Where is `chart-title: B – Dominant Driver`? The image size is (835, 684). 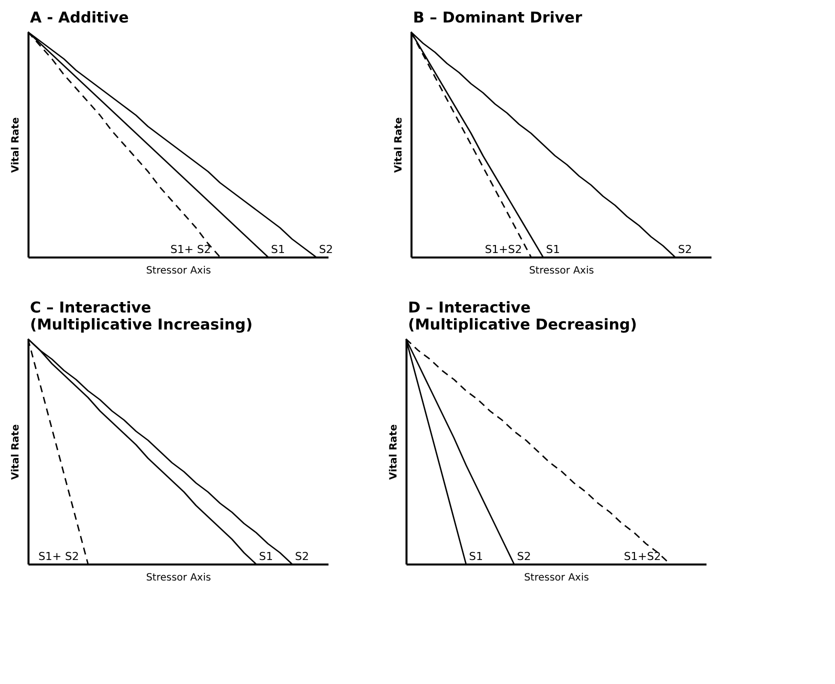
chart-title: B – Dominant Driver is located at coordinates (498, 17).